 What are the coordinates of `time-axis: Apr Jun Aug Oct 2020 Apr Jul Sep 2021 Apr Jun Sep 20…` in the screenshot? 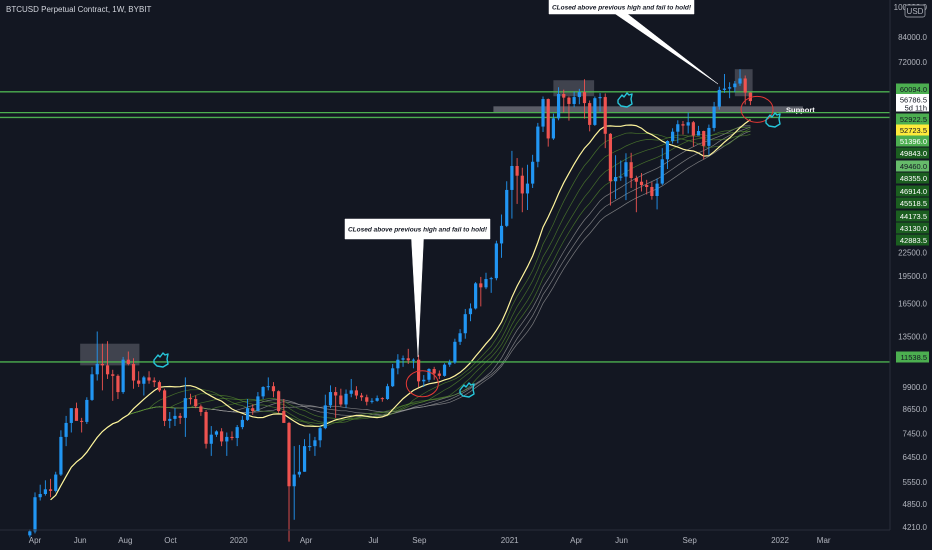 It's located at (430, 540).